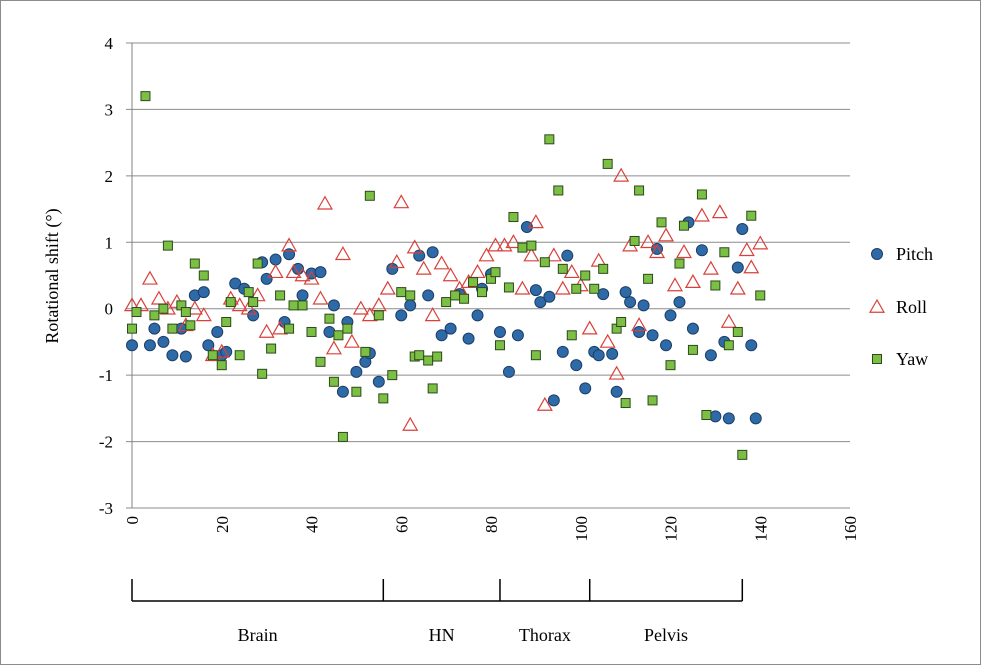 The width and height of the screenshot is (981, 666). I want to click on x-tick-label: 160, so click(850, 529).